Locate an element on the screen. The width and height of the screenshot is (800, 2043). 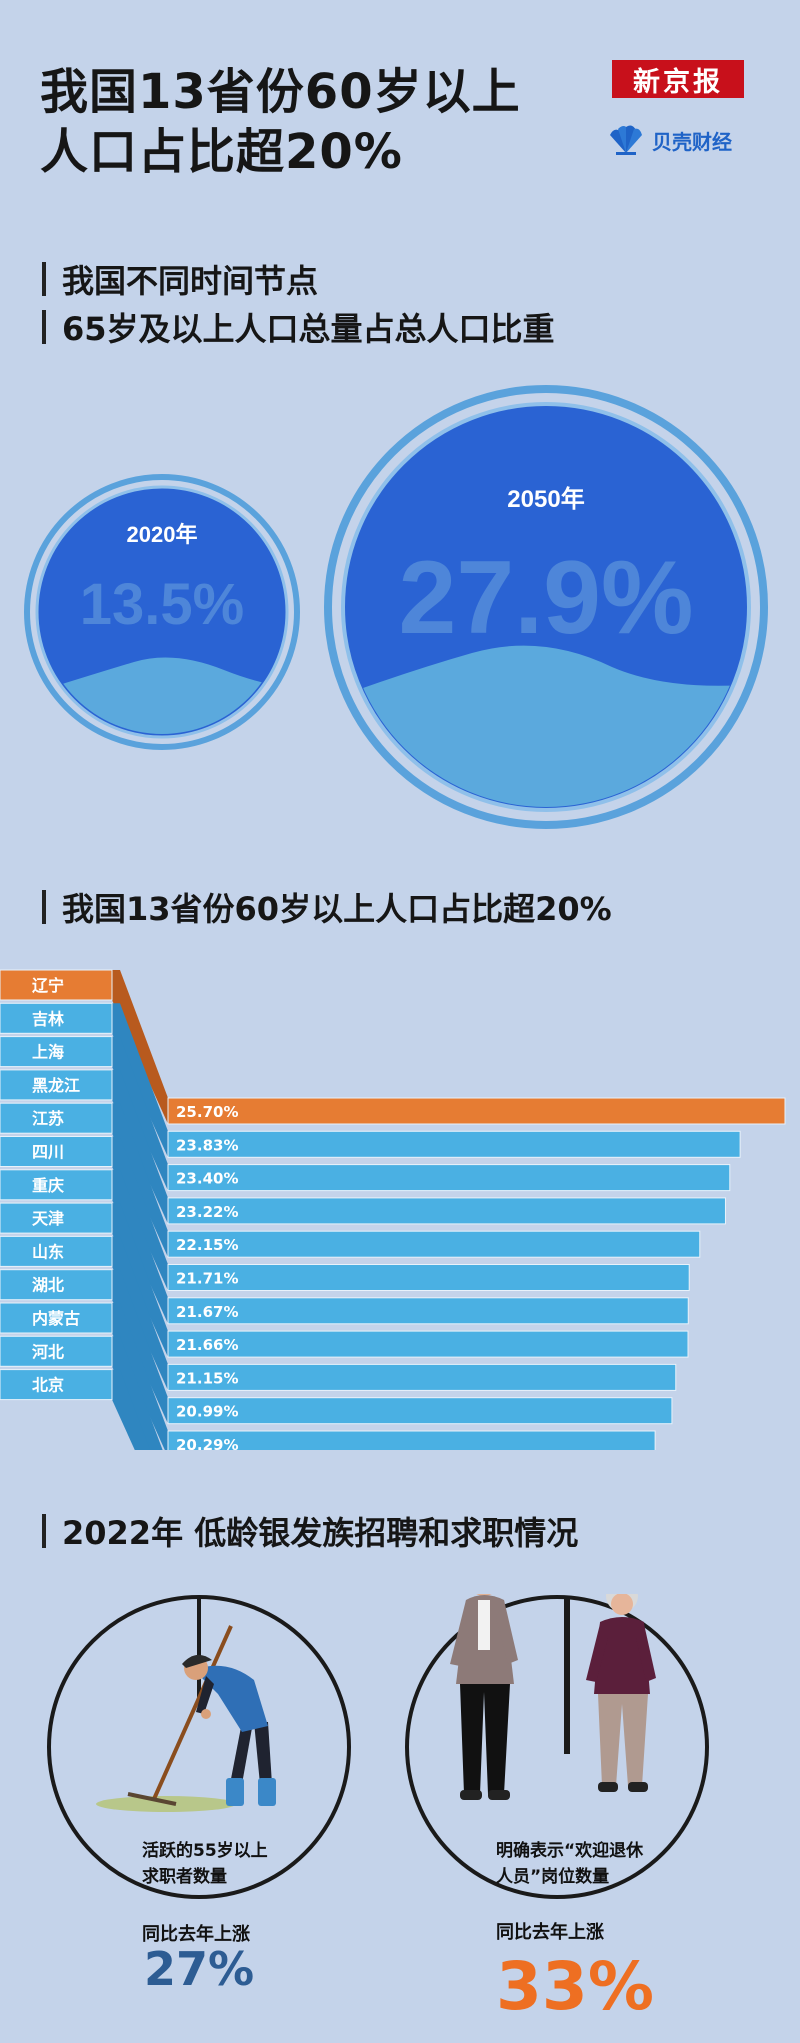
province-label: 上海 is located at coordinates (48, 1052).